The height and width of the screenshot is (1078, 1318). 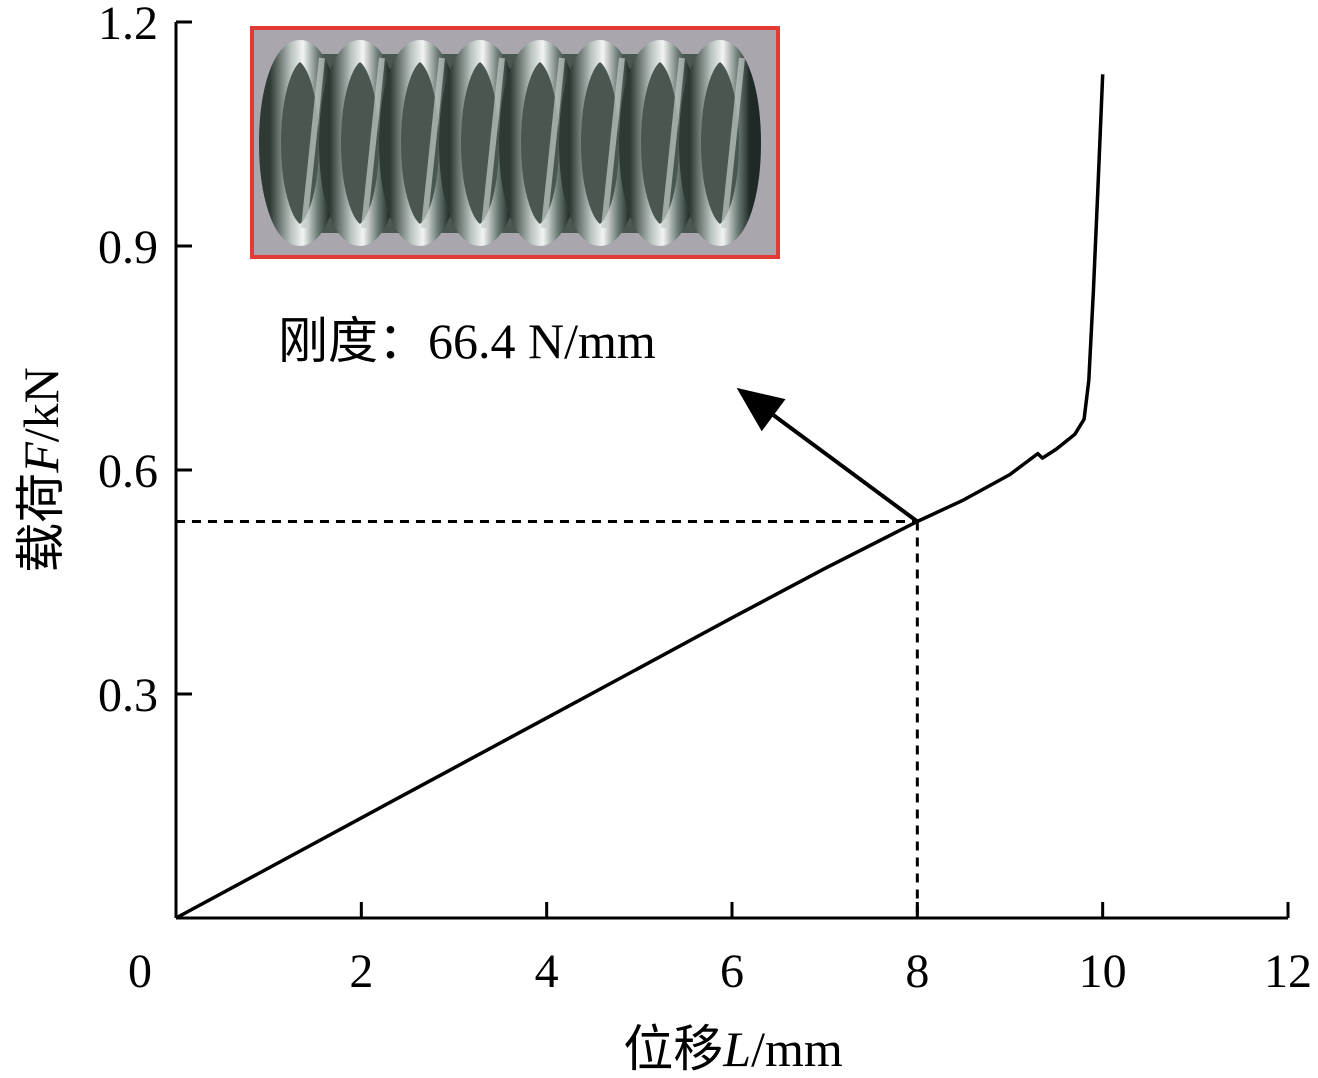 What do you see at coordinates (732, 971) in the screenshot?
I see `x-tick-label: 6` at bounding box center [732, 971].